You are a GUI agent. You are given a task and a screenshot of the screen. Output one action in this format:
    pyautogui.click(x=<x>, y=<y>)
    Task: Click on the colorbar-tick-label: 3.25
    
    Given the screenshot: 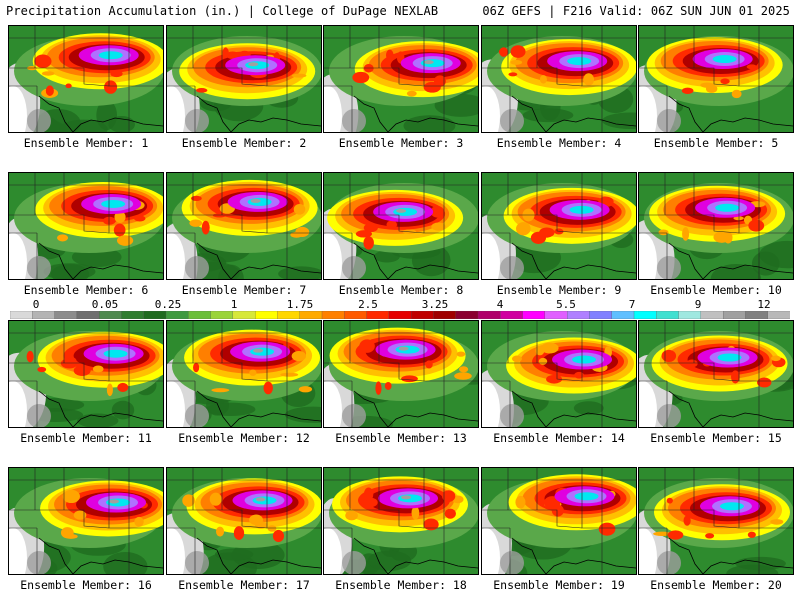 What is the action you would take?
    pyautogui.click(x=435, y=304)
    